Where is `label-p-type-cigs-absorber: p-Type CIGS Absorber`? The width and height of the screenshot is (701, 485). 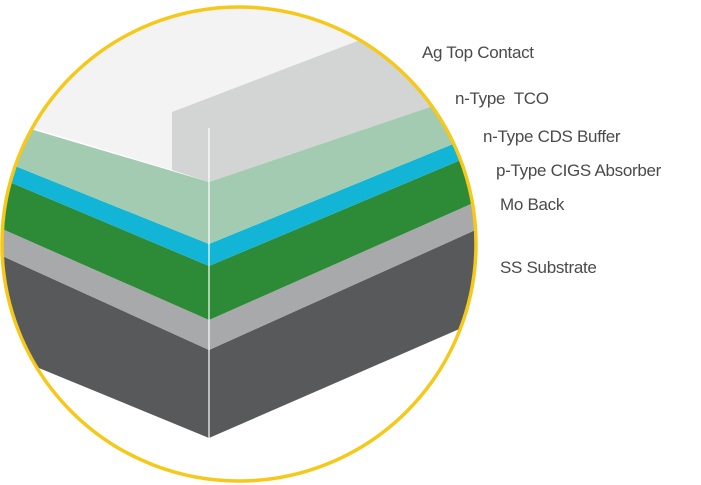 label-p-type-cigs-absorber: p-Type CIGS Absorber is located at coordinates (579, 170).